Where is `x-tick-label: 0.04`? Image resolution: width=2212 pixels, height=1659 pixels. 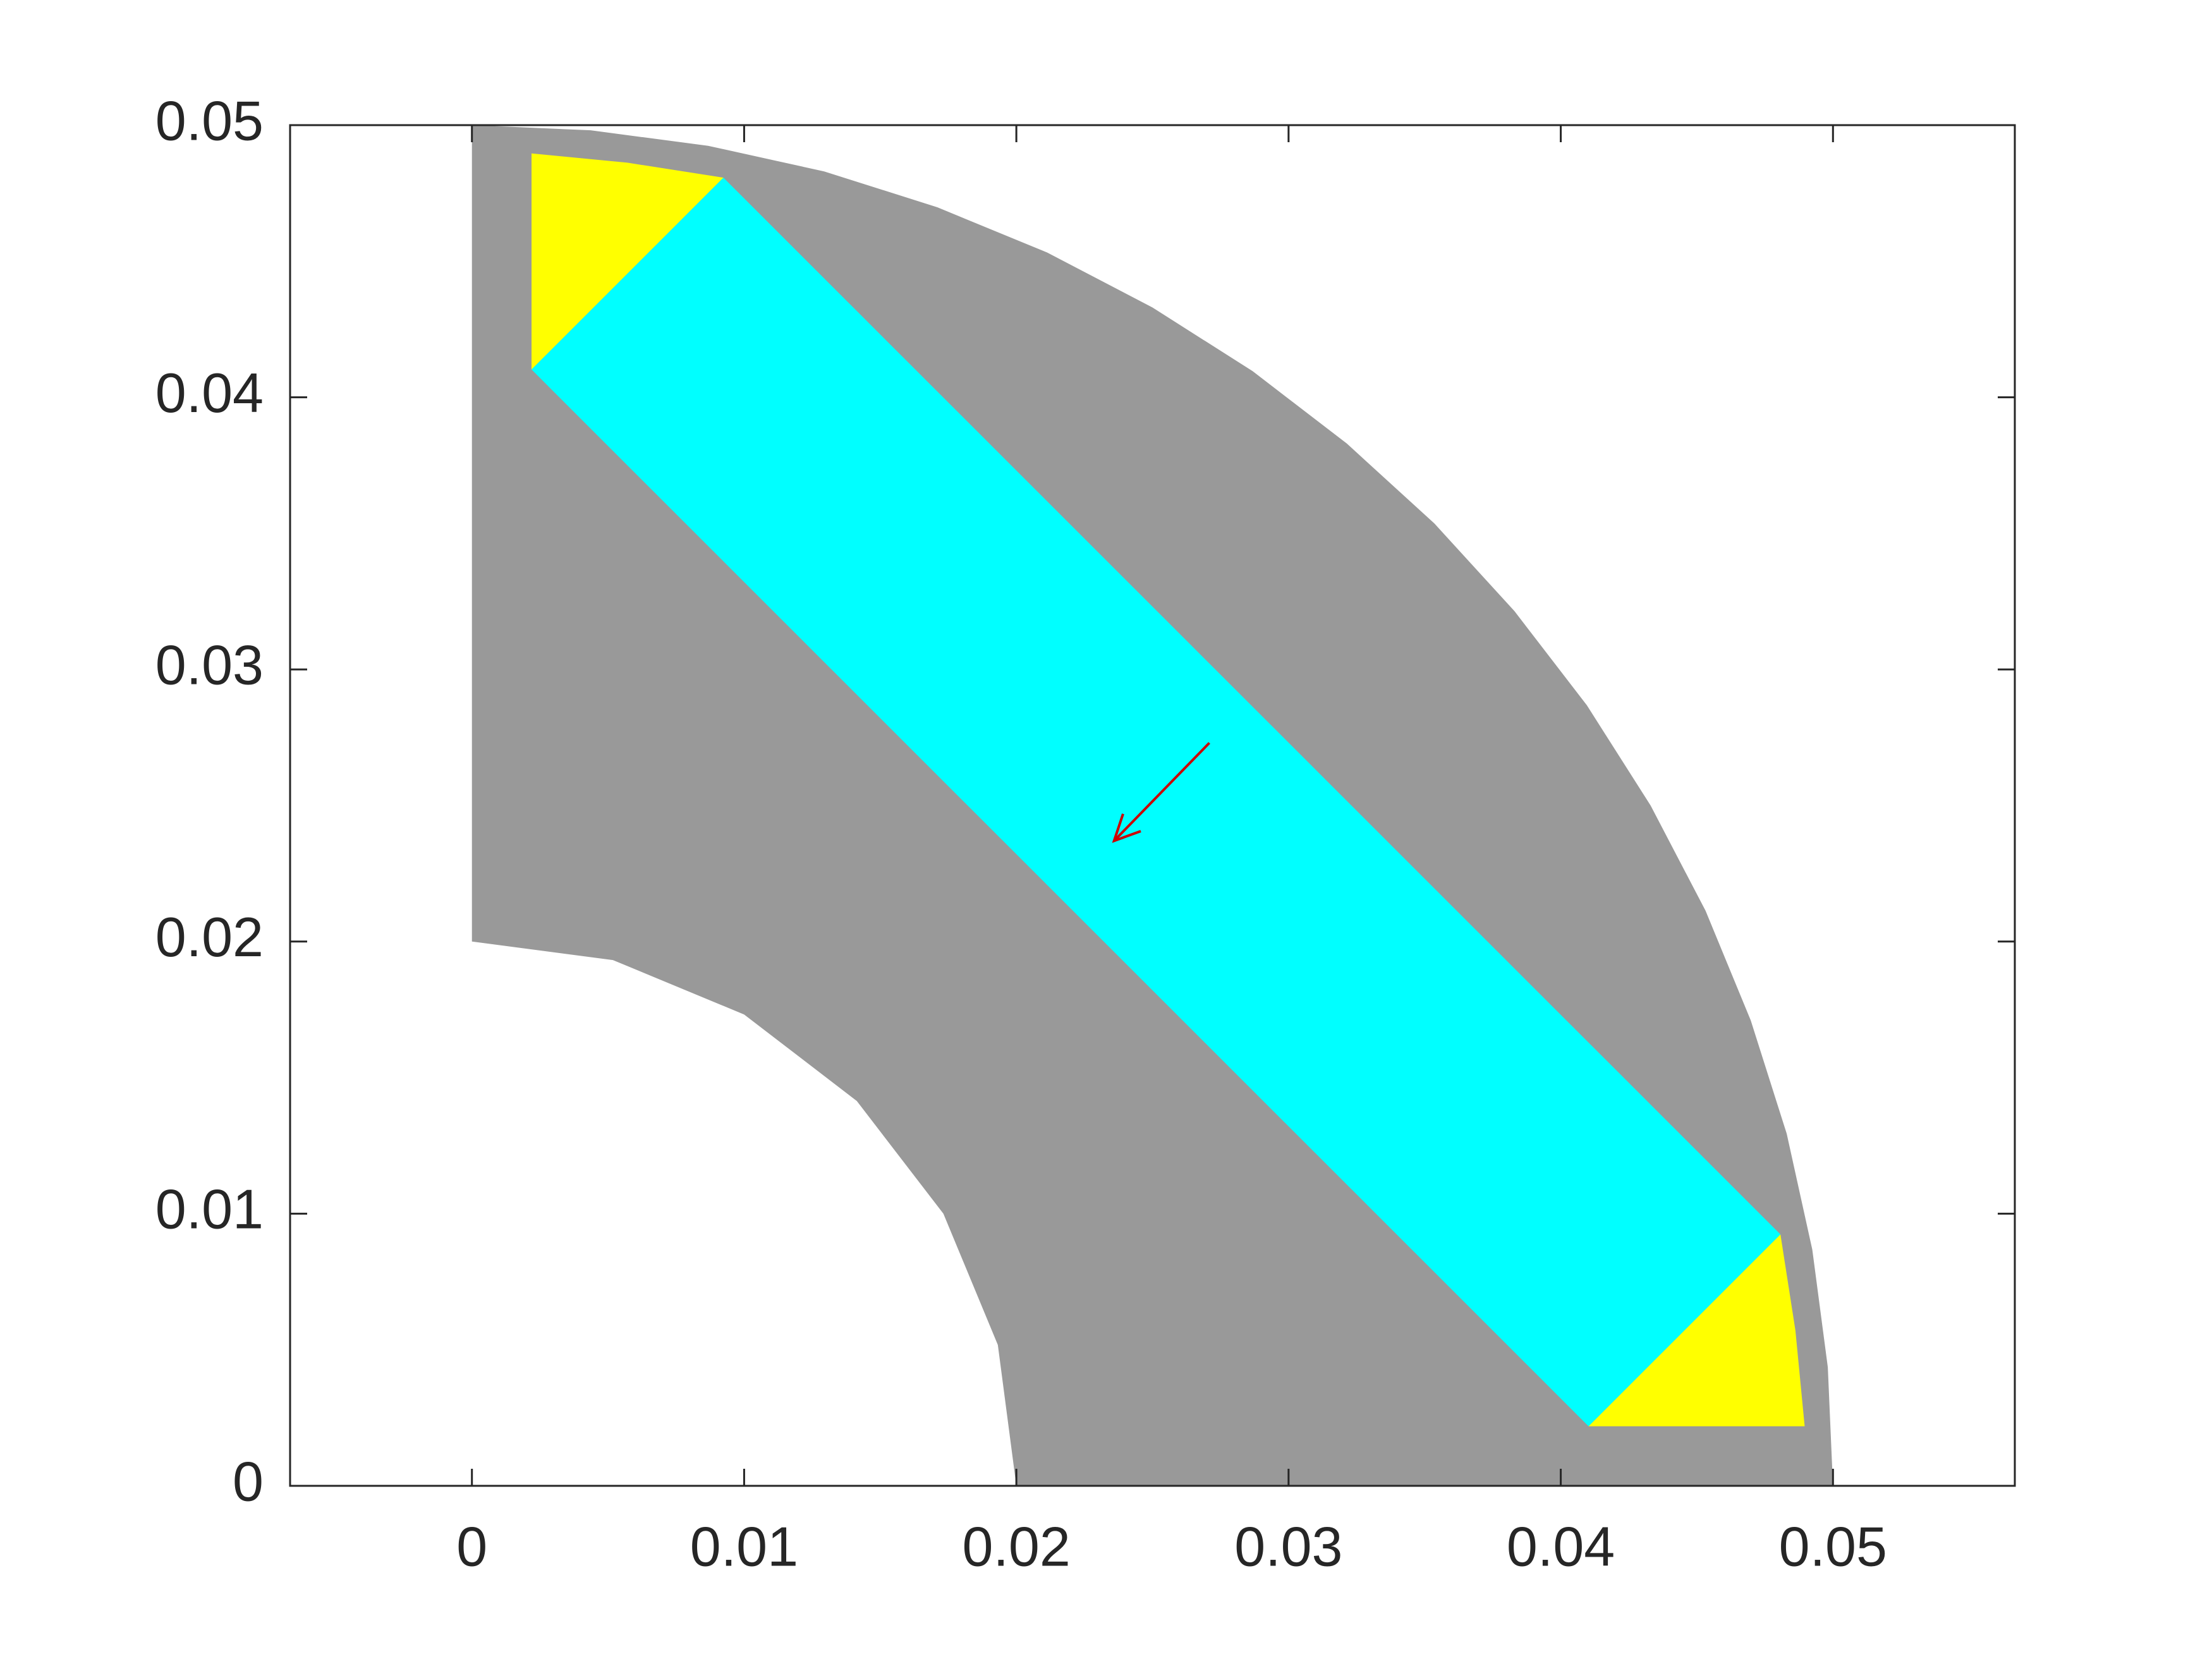
x-tick-label: 0.04 is located at coordinates (1561, 1546).